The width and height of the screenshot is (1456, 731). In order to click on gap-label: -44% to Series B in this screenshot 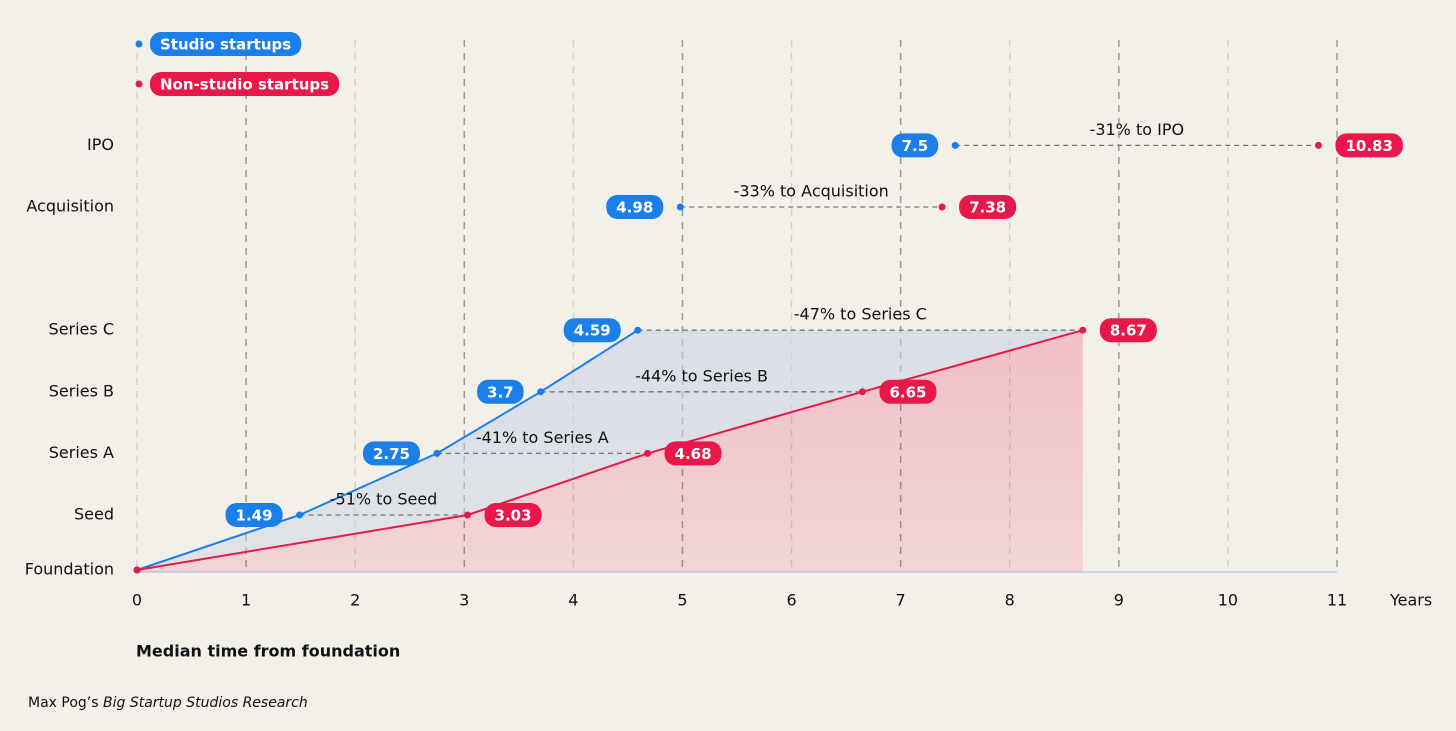, I will do `click(701, 375)`.